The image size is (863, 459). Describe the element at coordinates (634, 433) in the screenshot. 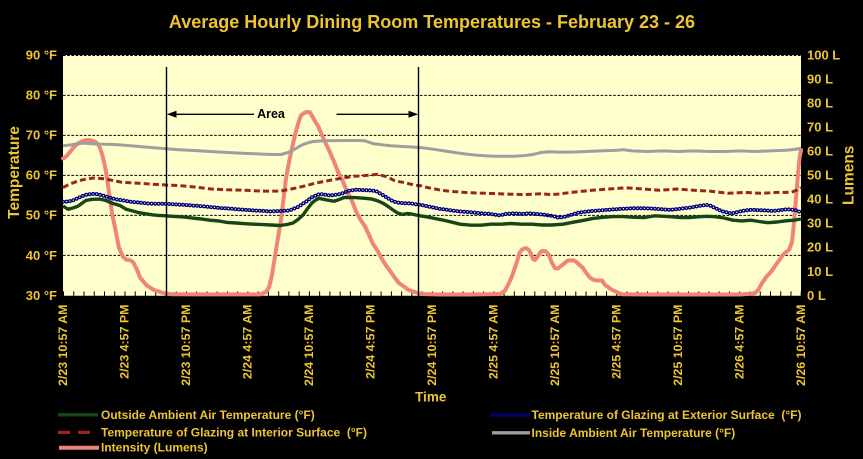

I see `svg-text:Inside Ambient Air Temperature: Inside Ambient Air Temperature (°F)` at that location.